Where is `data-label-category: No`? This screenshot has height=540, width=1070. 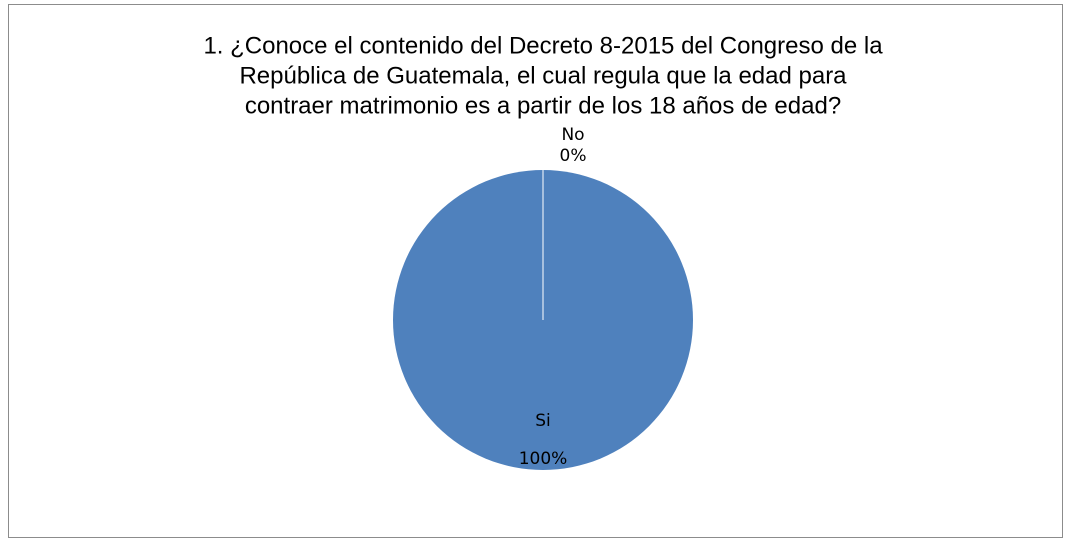 data-label-category: No is located at coordinates (572, 135).